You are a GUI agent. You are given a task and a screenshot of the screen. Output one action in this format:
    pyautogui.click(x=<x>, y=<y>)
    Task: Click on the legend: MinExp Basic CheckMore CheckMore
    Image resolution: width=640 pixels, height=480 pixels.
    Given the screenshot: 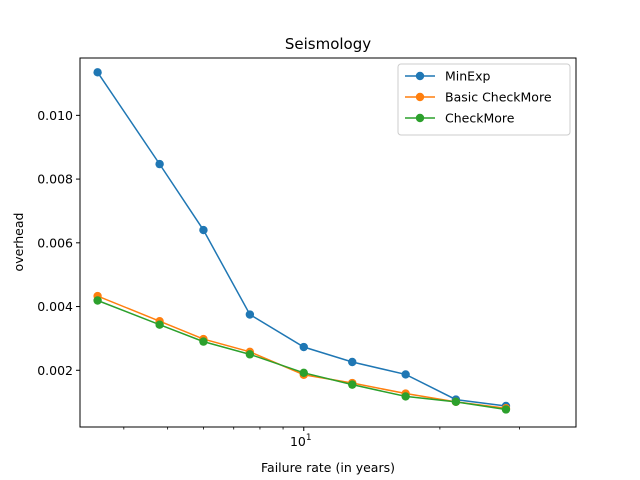 What is the action you would take?
    pyautogui.click(x=484, y=99)
    